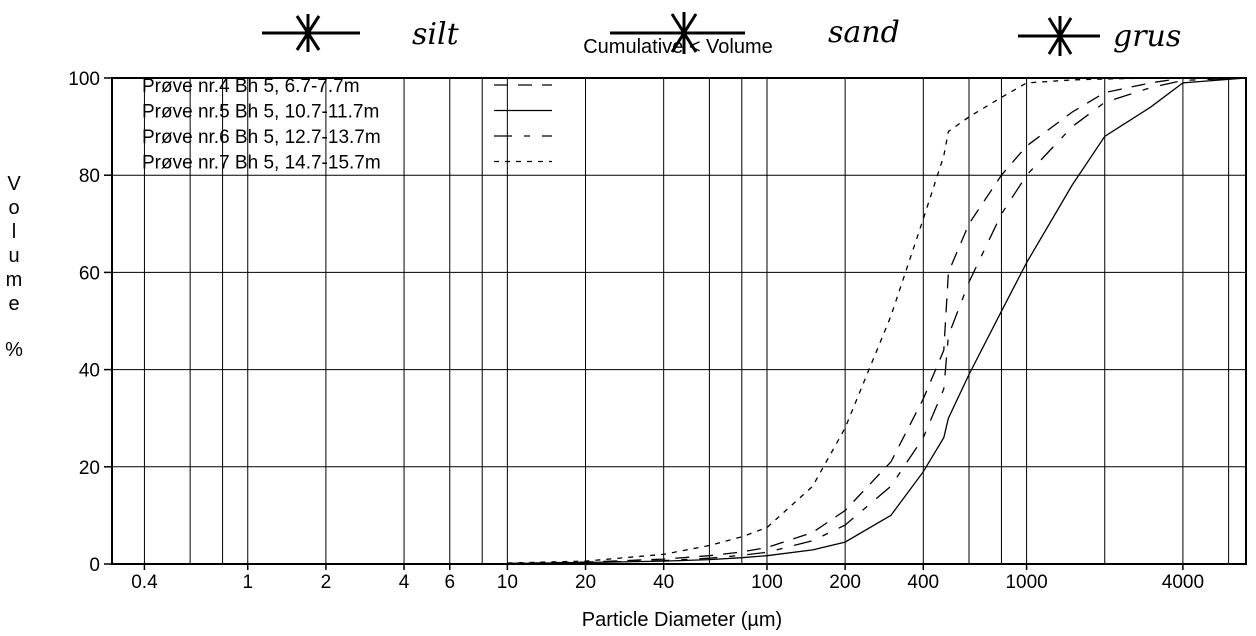  Describe the element at coordinates (89, 371) in the screenshot. I see `y-tick-label: 40` at that location.